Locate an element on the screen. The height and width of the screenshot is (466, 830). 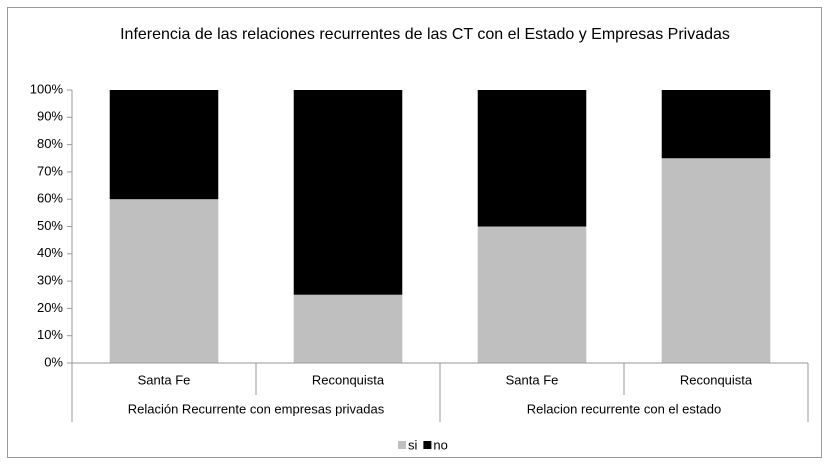
legend-label: no is located at coordinates (440, 444).